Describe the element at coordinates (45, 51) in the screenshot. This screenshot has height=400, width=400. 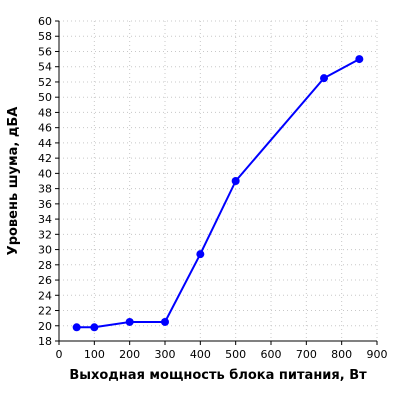
I see `y-tick-label: 56` at that location.